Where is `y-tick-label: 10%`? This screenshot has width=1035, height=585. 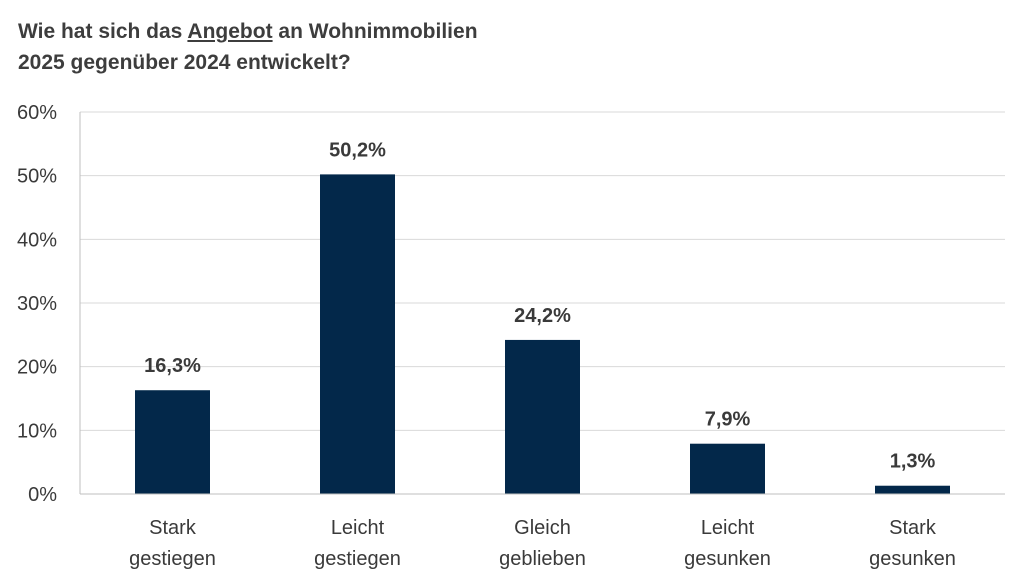
y-tick-label: 10% is located at coordinates (37, 431).